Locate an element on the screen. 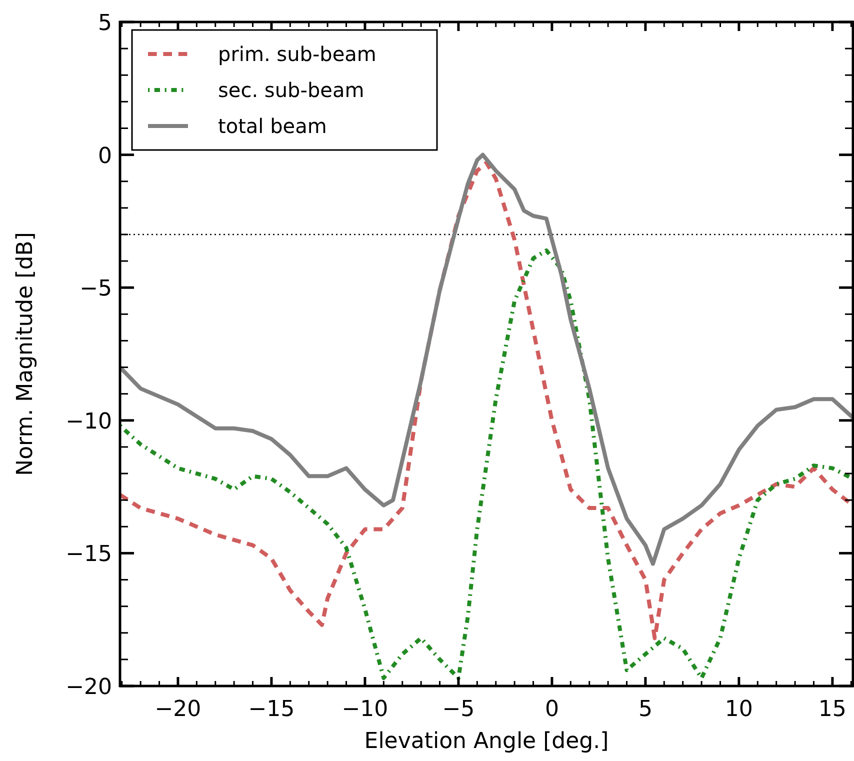 The image size is (854, 761). x-axis-title: Elevation Angle [deg.] is located at coordinates (486, 741).